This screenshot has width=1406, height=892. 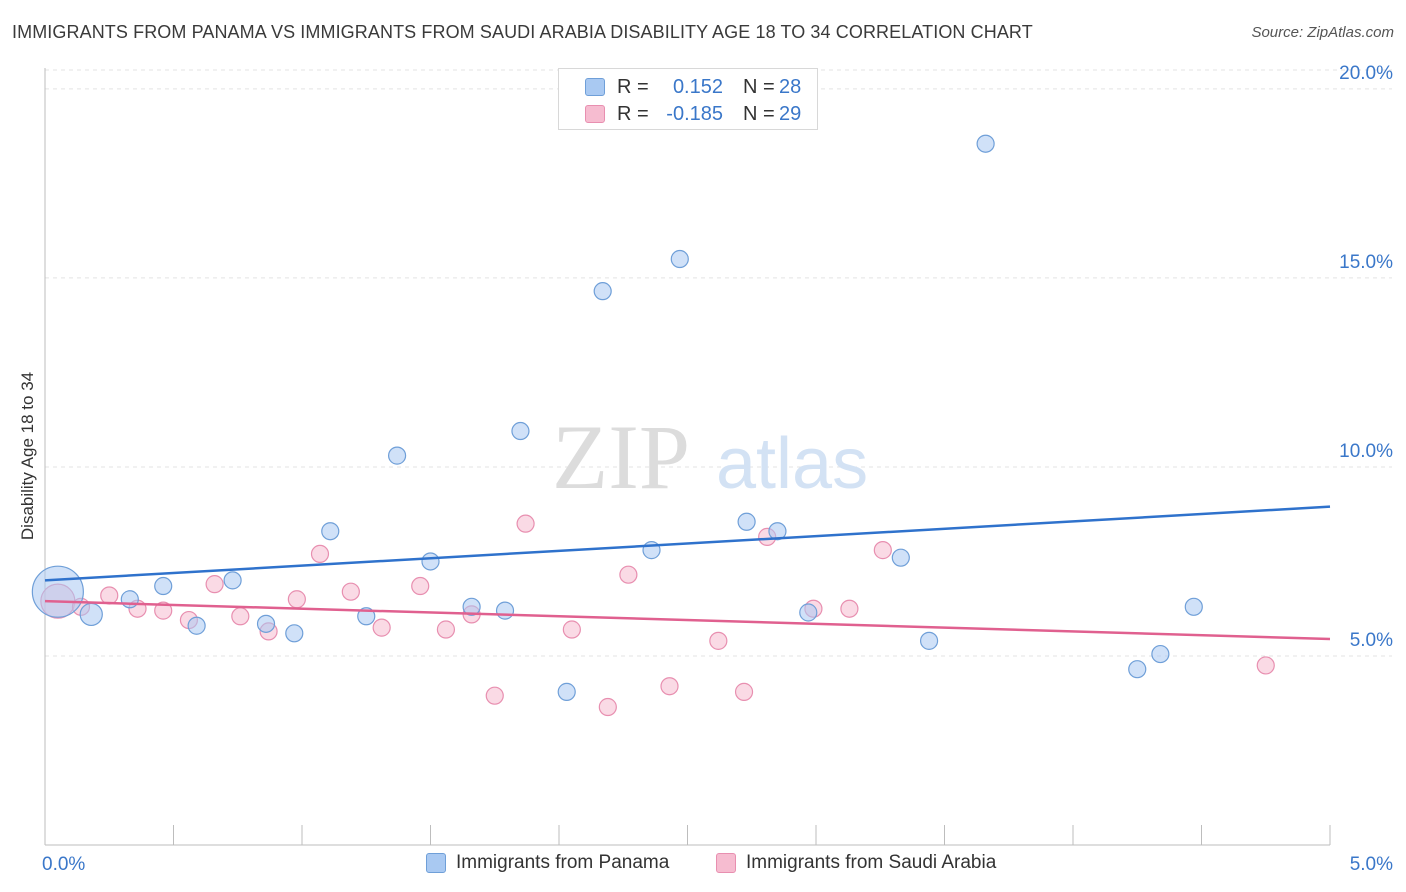 I want to click on legend-row-saudi: R = -0.185 N = 29, so click(x=693, y=114).